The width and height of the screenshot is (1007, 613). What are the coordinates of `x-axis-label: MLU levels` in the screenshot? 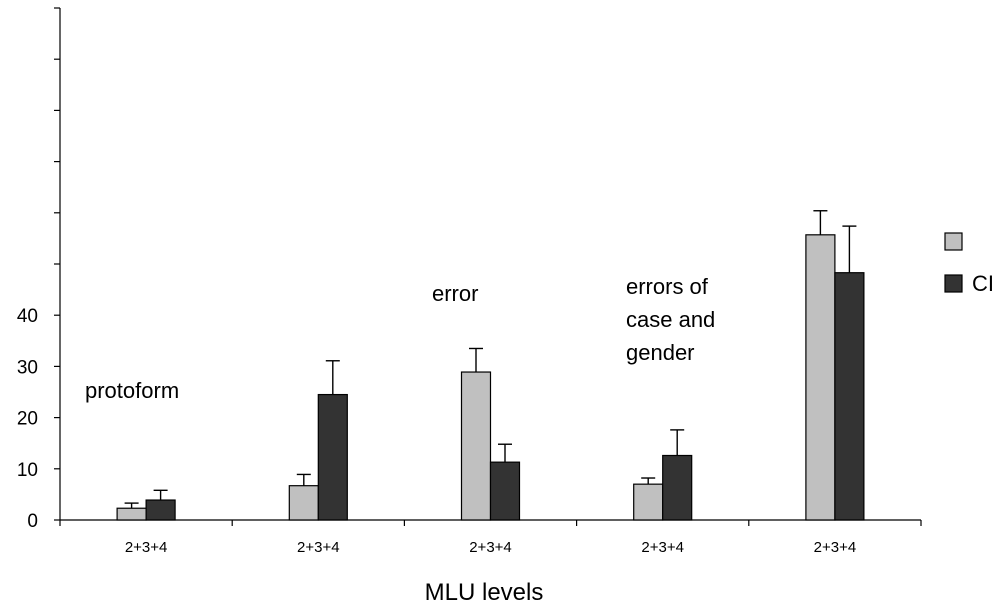 It's located at (484, 592).